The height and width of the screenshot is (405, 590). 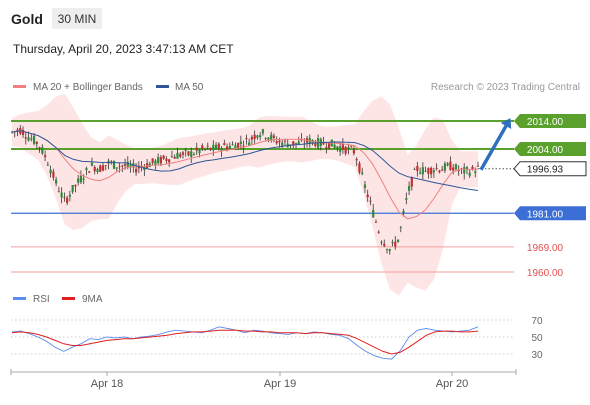 What do you see at coordinates (545, 273) in the screenshot?
I see `level-label-1960.00: 1960.00` at bounding box center [545, 273].